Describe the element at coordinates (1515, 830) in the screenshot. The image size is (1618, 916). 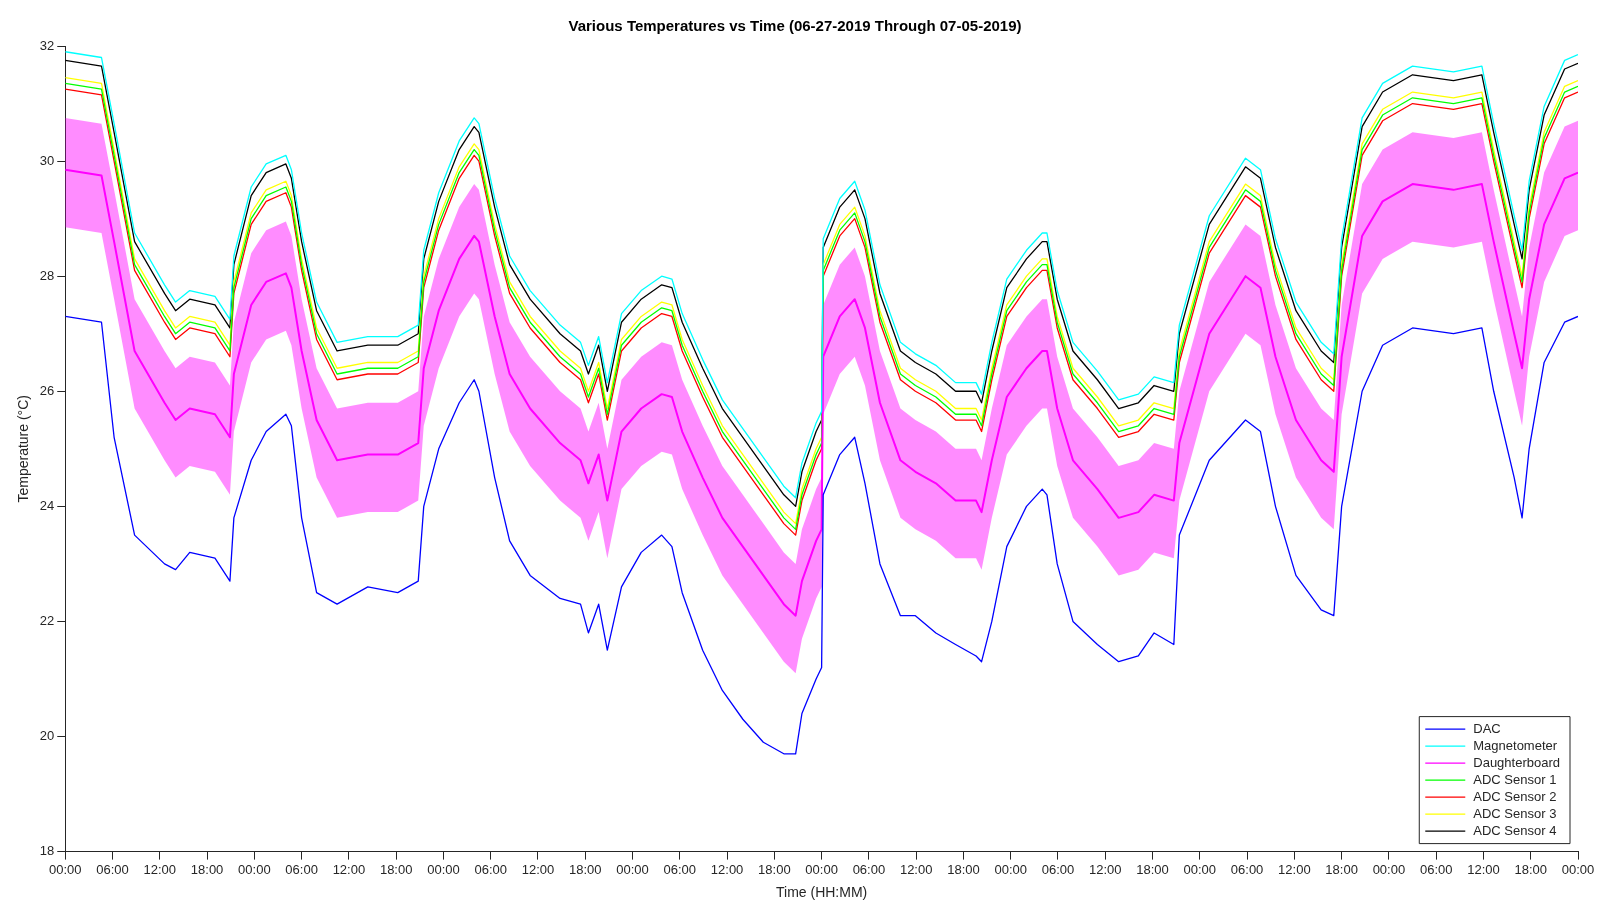
I see `legend-label: ADC Sensor 4` at that location.